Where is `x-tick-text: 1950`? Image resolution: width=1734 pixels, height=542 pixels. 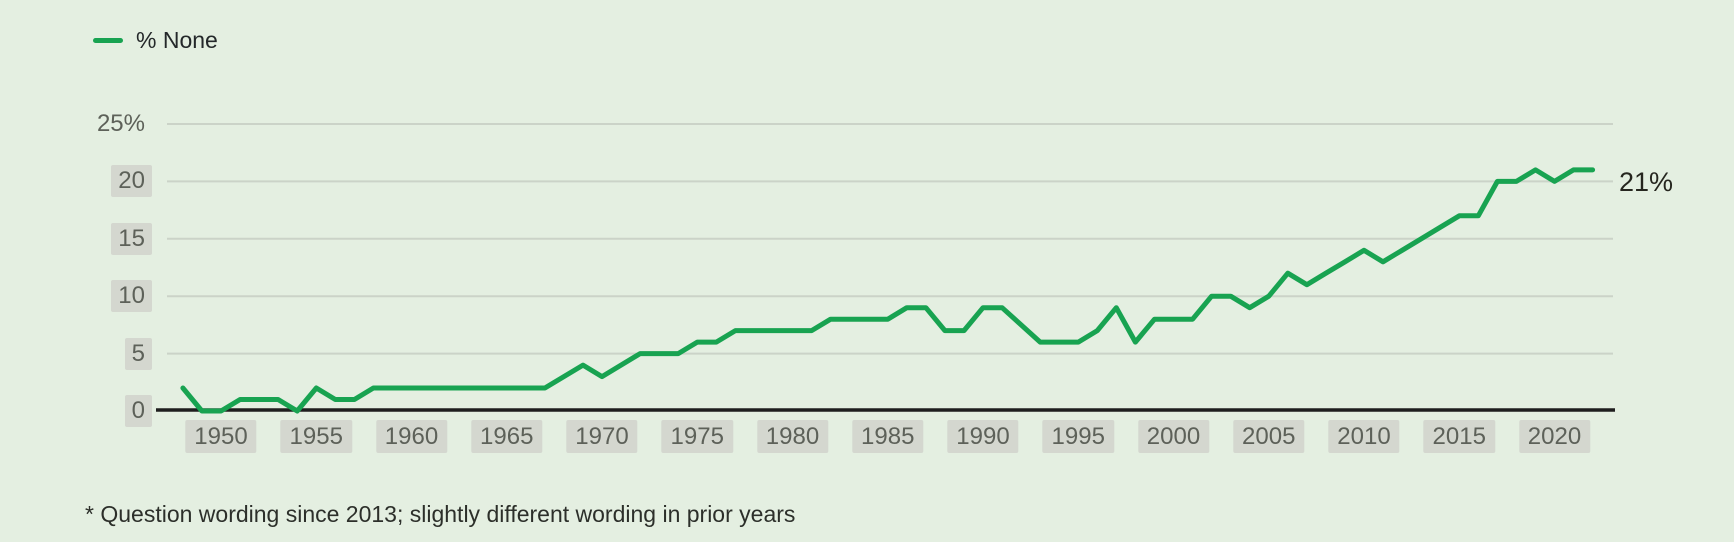 x-tick-text: 1950 is located at coordinates (221, 436).